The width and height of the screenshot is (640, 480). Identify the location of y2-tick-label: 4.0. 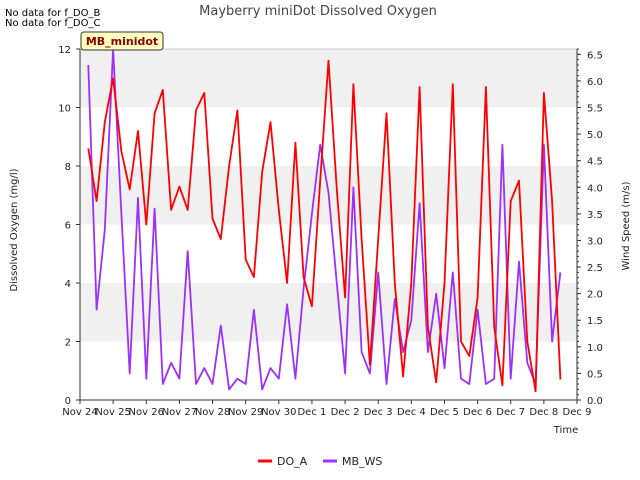
(595, 188).